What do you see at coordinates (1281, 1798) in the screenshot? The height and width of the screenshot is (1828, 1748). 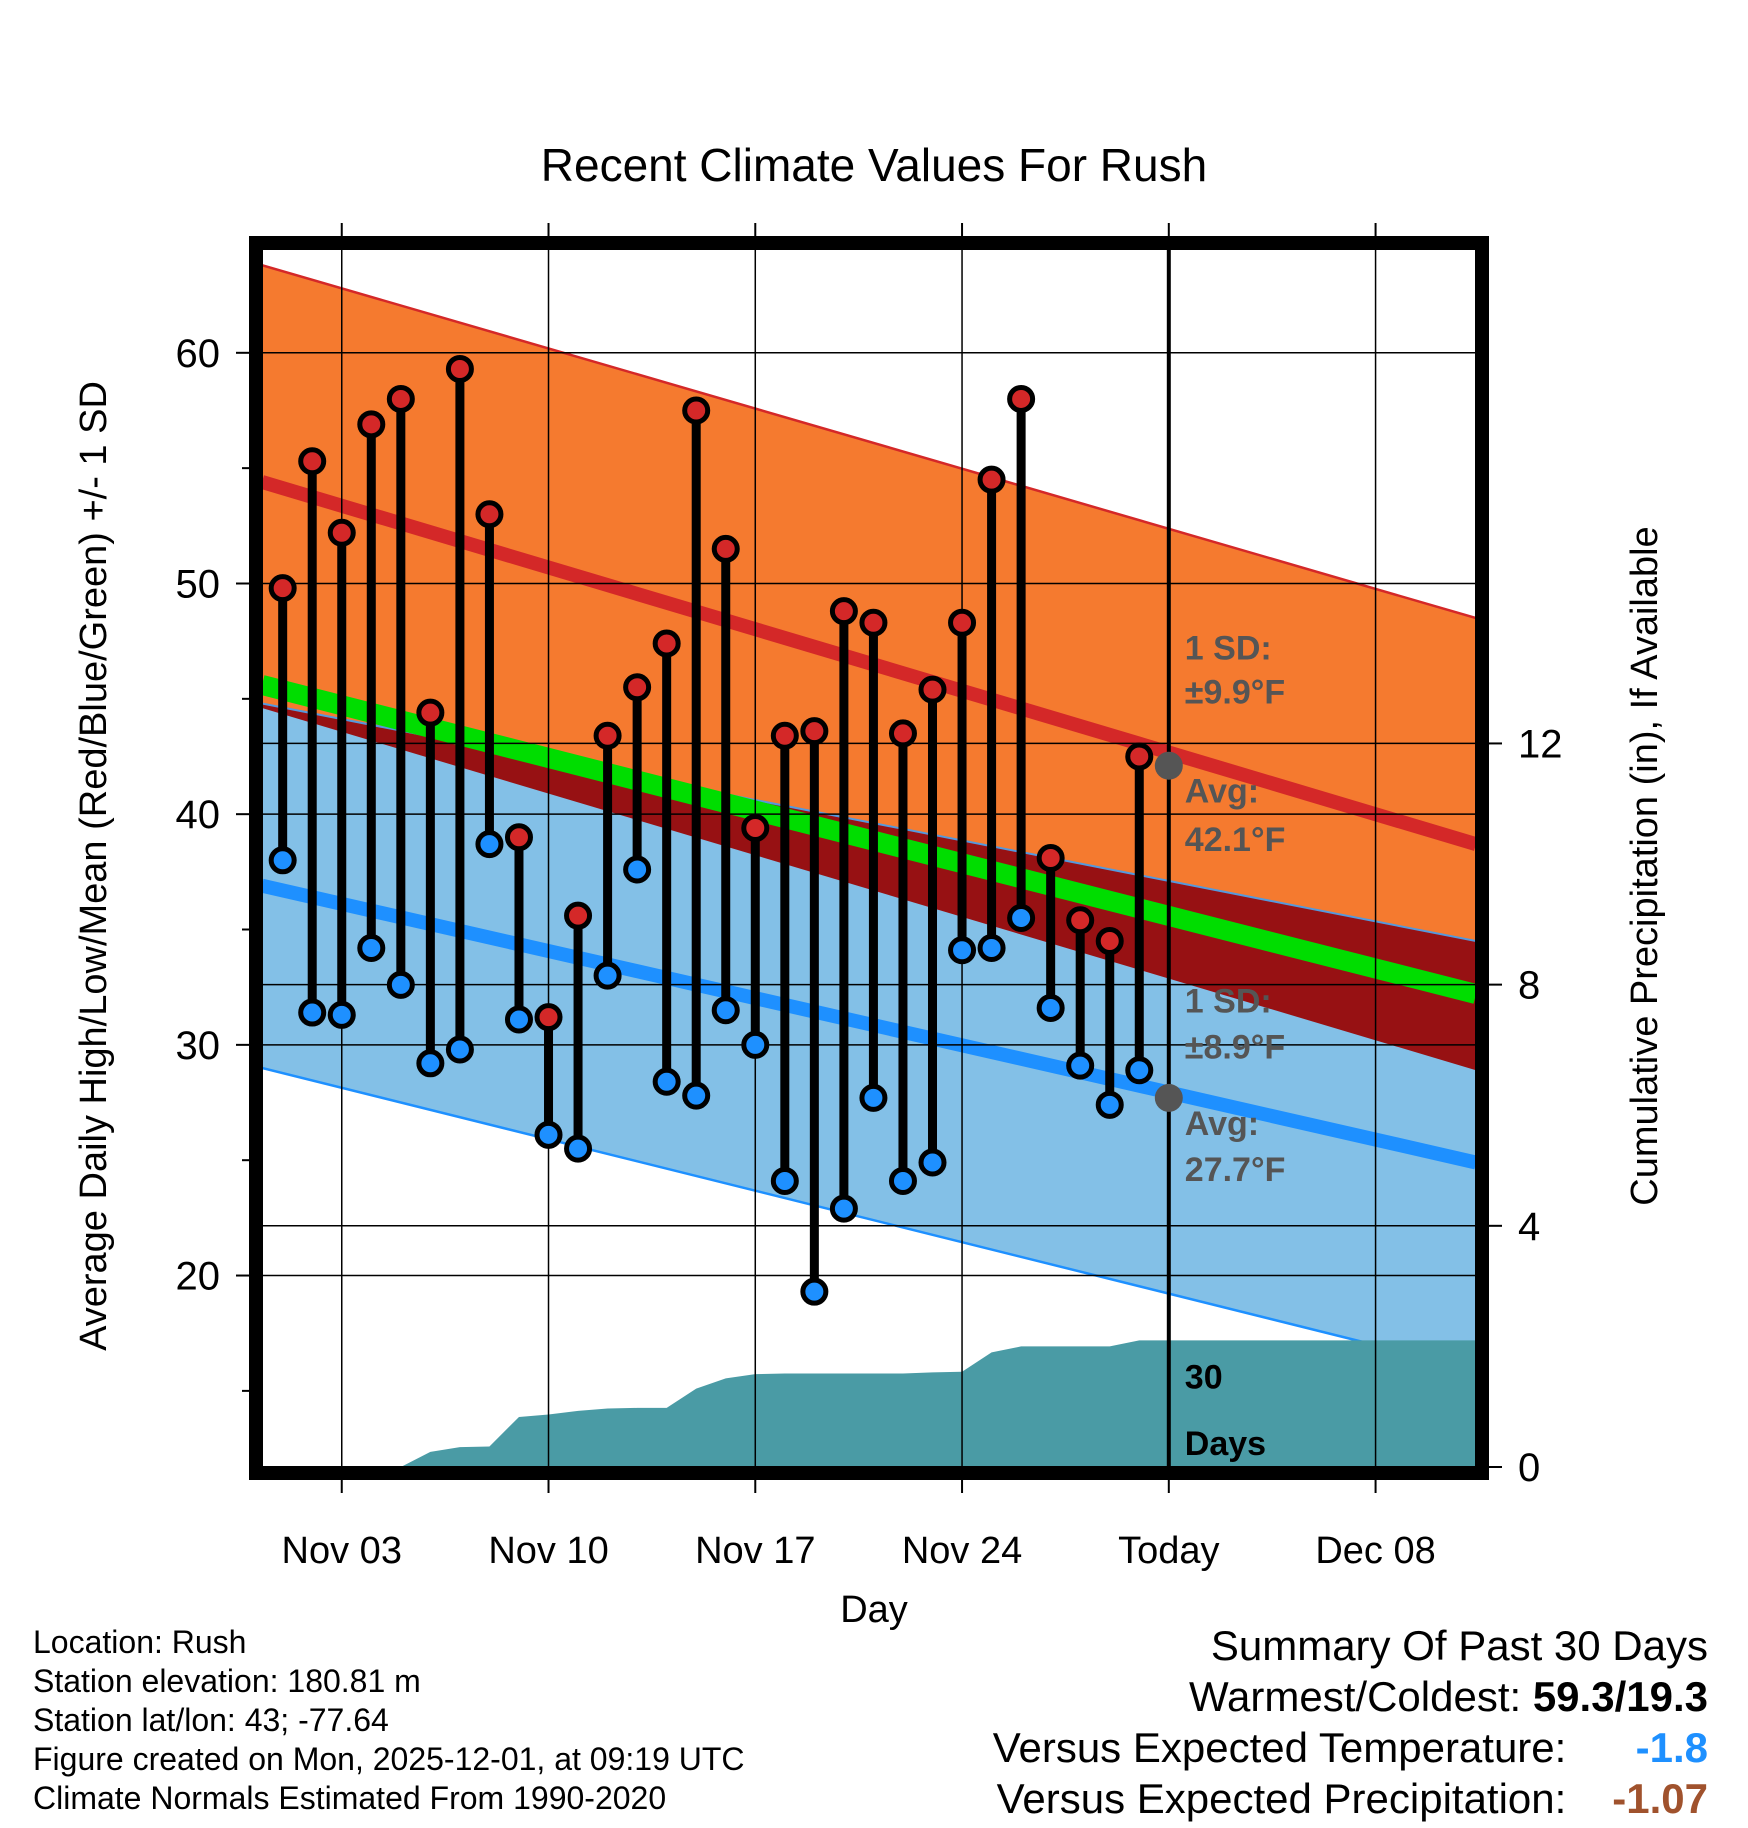 I see `precip-label: Versus Expected Precipitation:` at bounding box center [1281, 1798].